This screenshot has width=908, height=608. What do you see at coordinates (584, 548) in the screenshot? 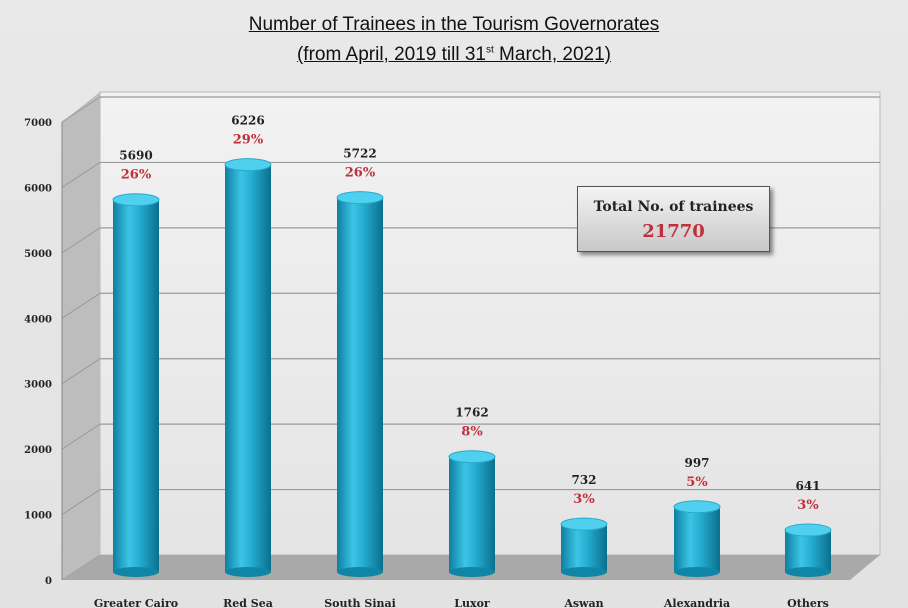
I see `bar-aswan` at bounding box center [584, 548].